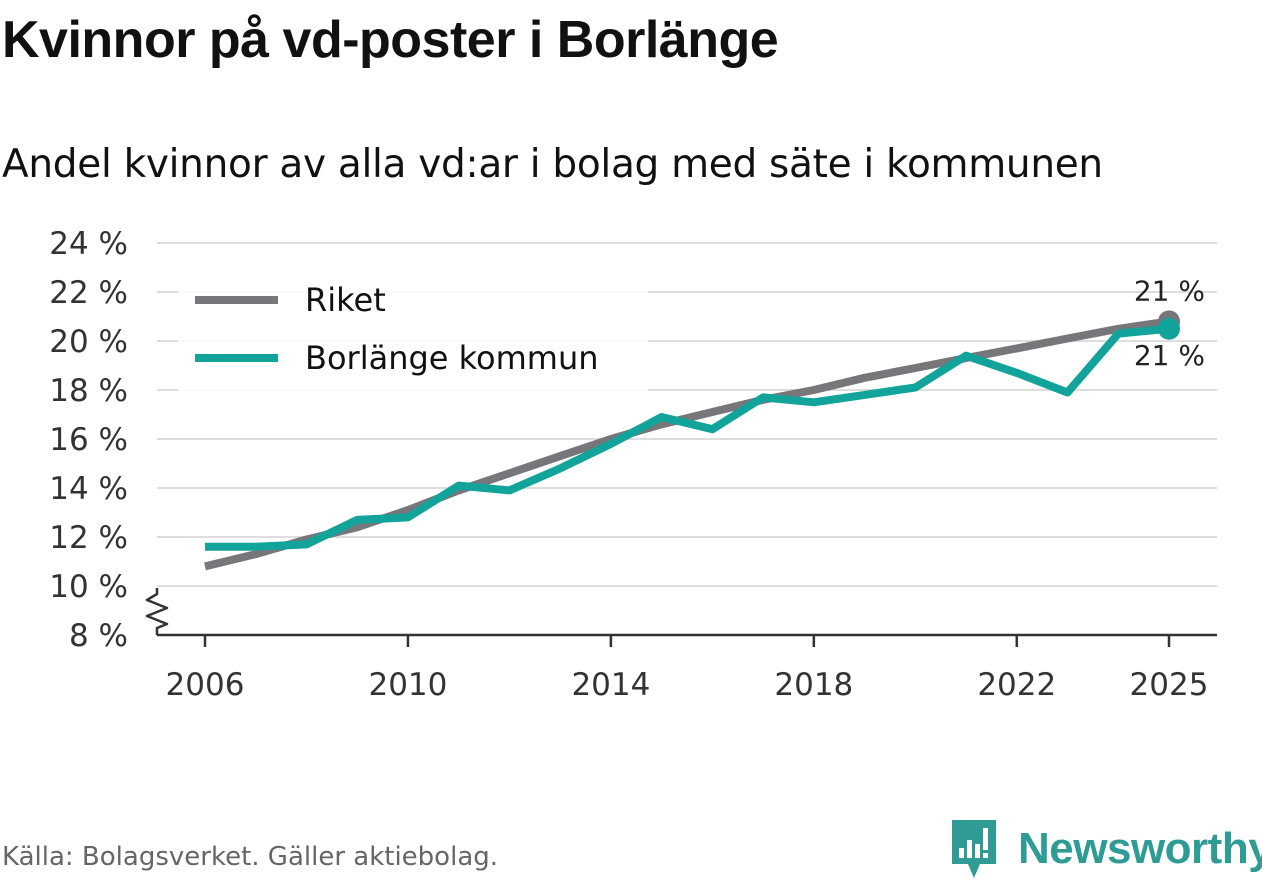 The width and height of the screenshot is (1262, 880). I want to click on end-label-borlange: 21 %, so click(1169, 355).